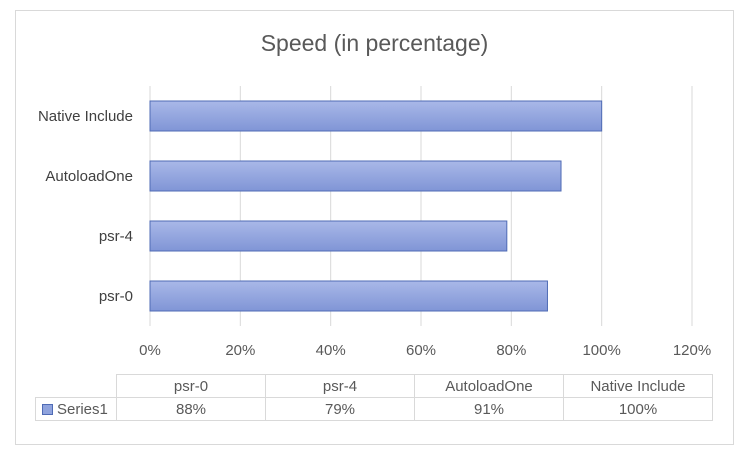  Describe the element at coordinates (82, 409) in the screenshot. I see `series-name: Series1` at that location.